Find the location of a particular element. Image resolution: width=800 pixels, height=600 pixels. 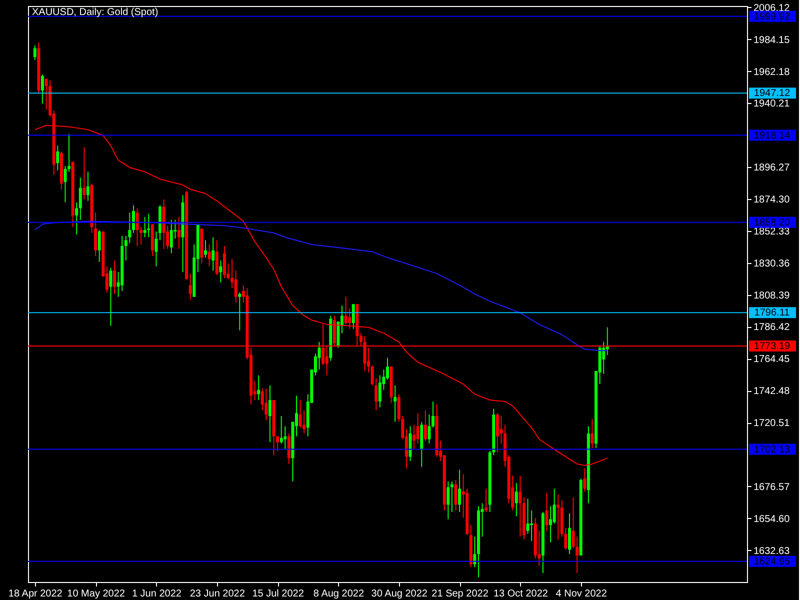

y-tick-label: 2006.12 is located at coordinates (772, 8).